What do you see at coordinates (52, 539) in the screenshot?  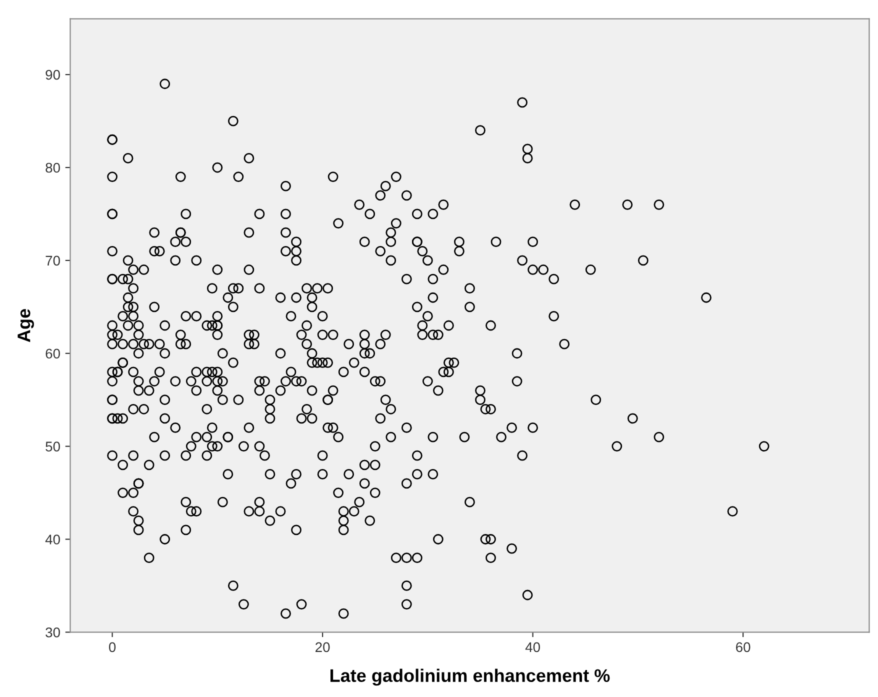 I see `y-tick-label: 40` at bounding box center [52, 539].